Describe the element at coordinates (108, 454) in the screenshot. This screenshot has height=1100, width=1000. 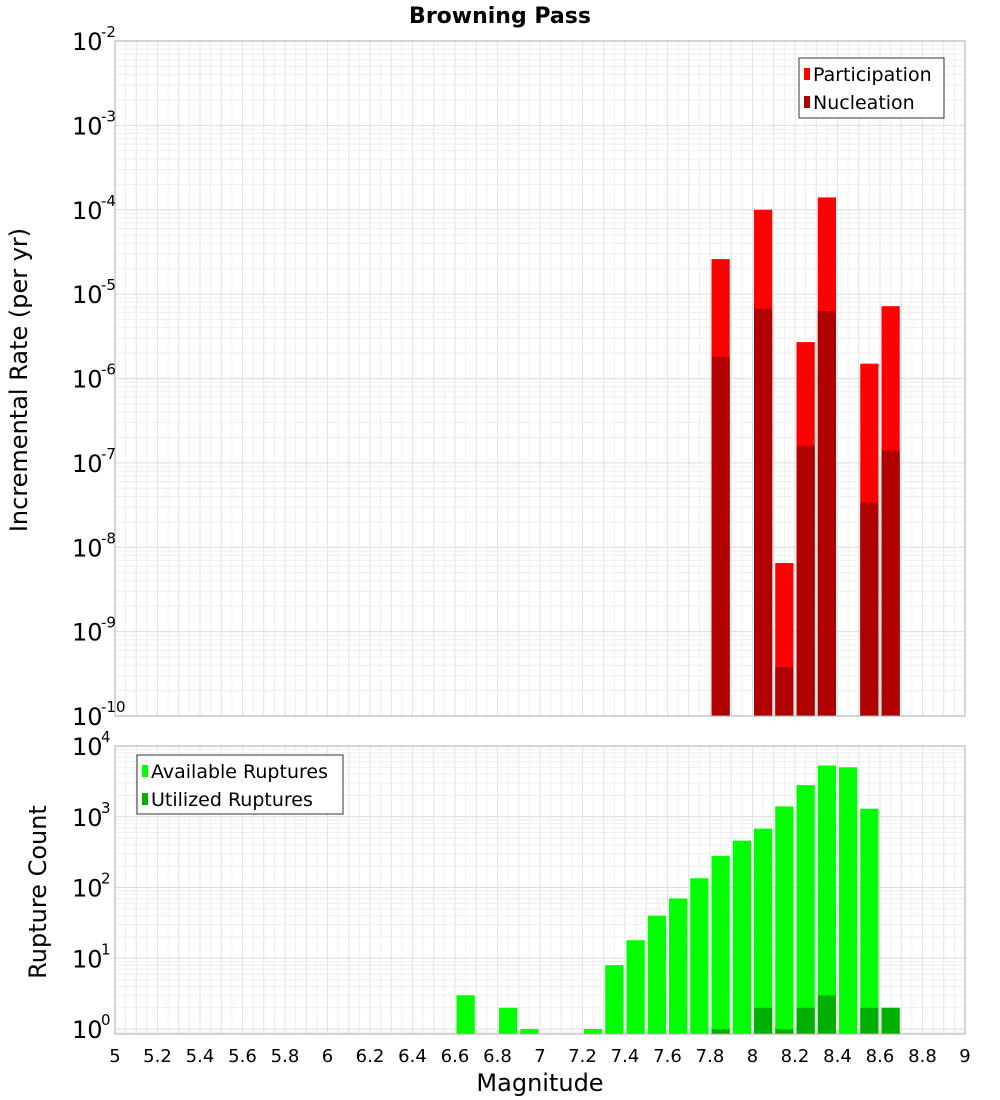
I see `y-tick-exponent: -7` at that location.